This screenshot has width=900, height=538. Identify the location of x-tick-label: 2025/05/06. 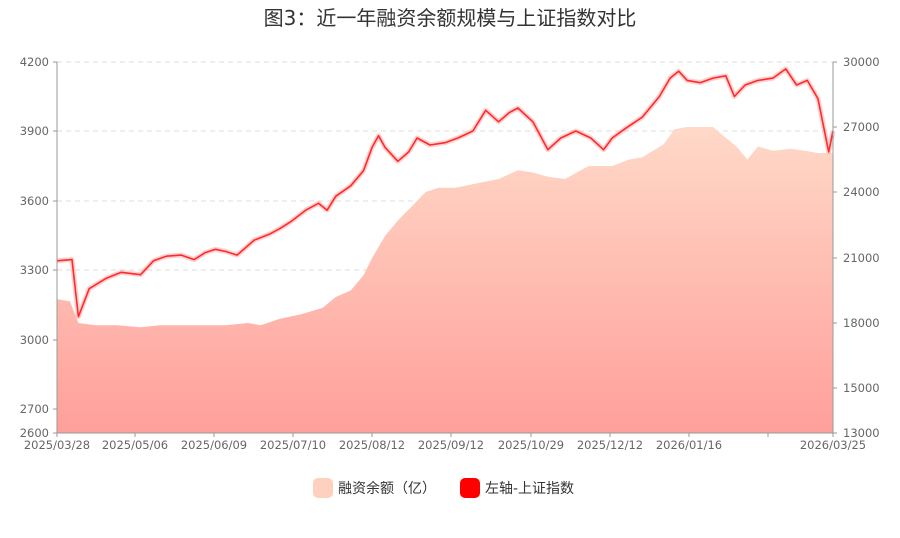
(135, 445).